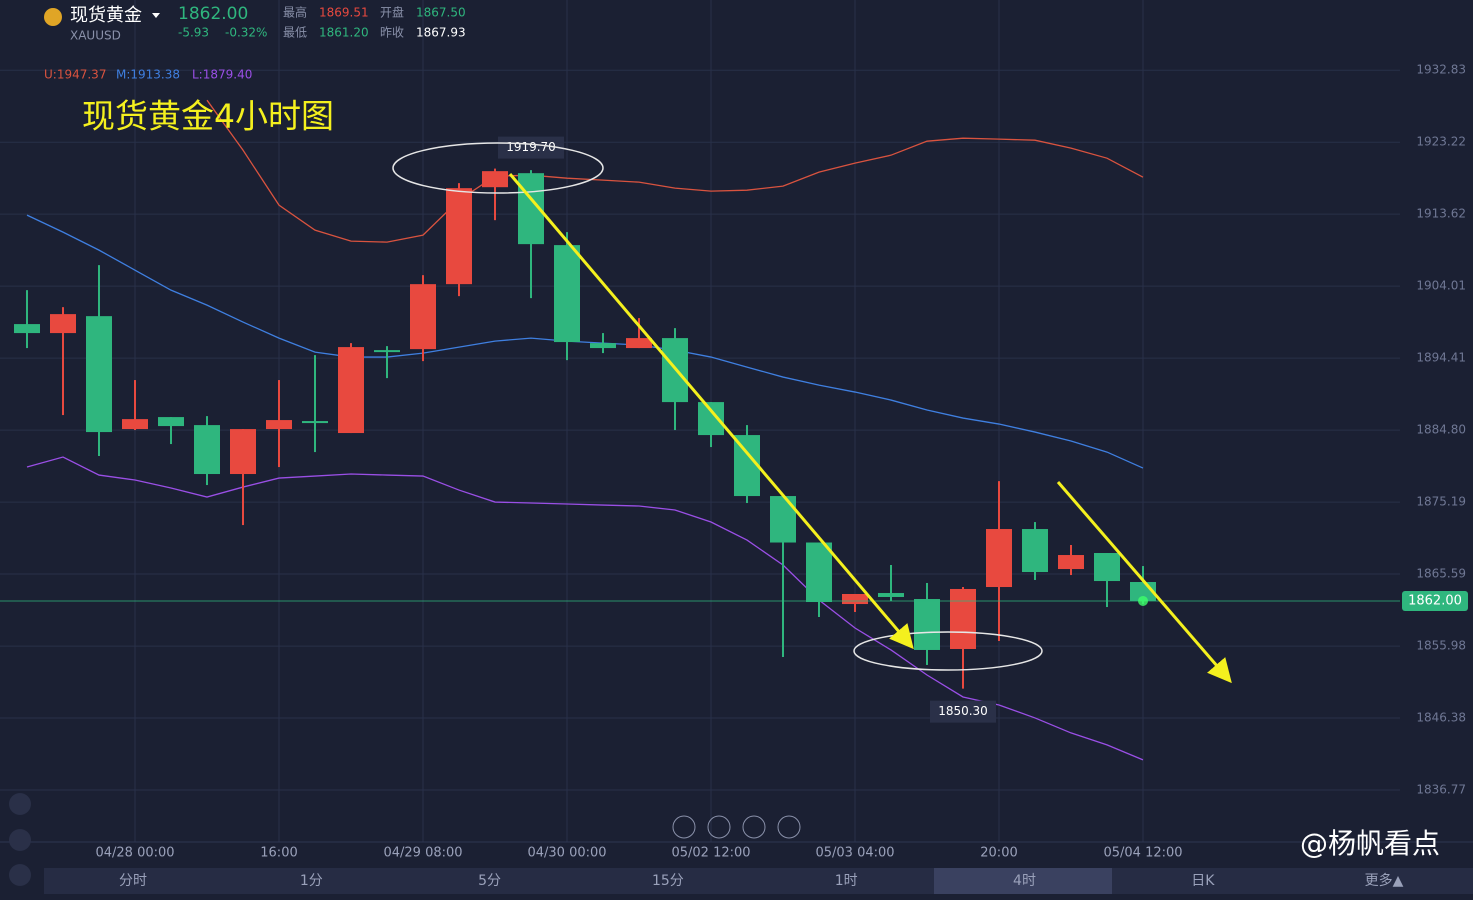 This screenshot has height=900, width=1473. I want to click on tab: 更多▲, so click(1384, 880).